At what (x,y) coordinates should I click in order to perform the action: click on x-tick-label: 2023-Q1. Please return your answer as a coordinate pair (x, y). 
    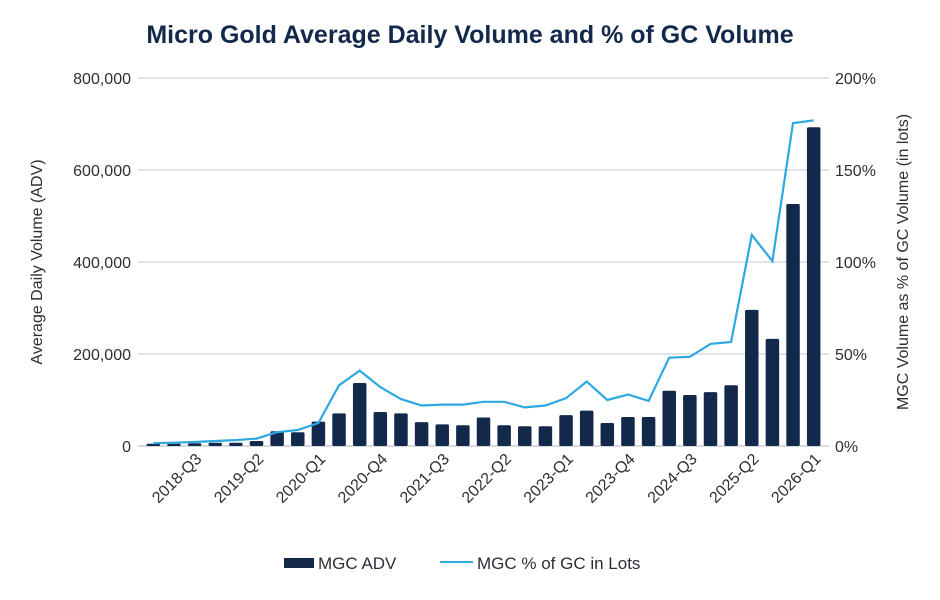
    Looking at the image, I should click on (549, 479).